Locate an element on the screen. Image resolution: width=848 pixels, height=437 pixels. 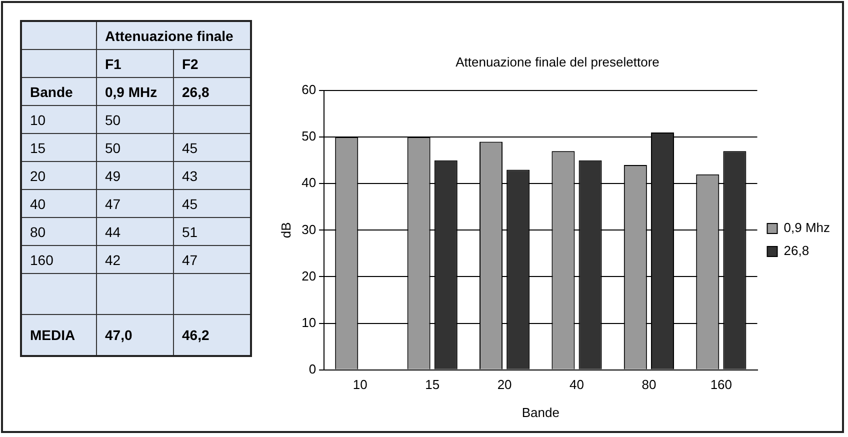
data-label: 43 is located at coordinates (212, 176).